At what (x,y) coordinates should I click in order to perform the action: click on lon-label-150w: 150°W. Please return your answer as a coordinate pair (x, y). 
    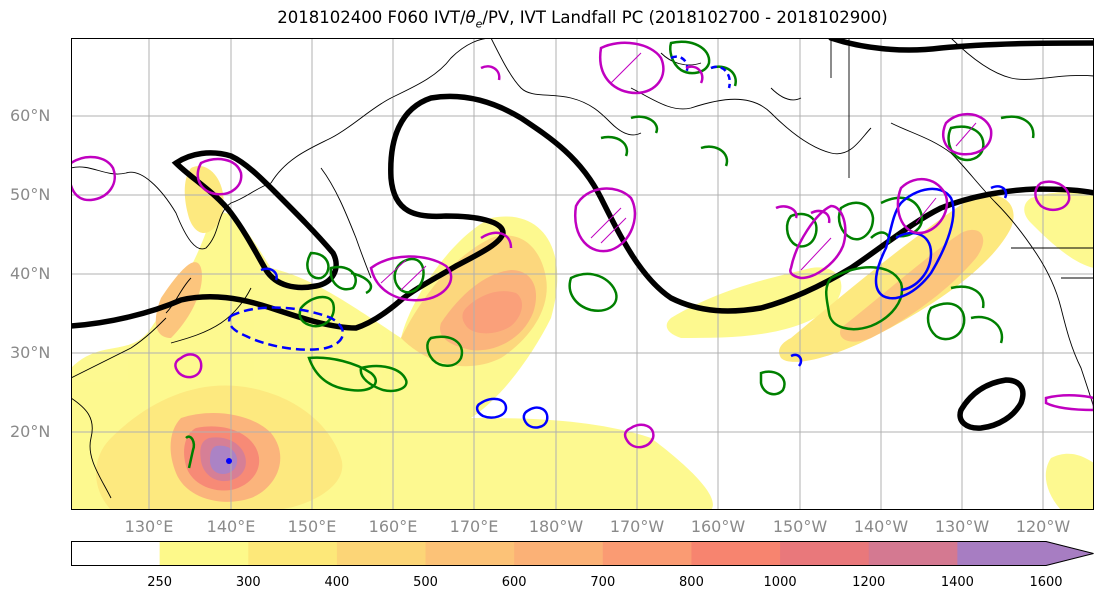
    Looking at the image, I should click on (800, 526).